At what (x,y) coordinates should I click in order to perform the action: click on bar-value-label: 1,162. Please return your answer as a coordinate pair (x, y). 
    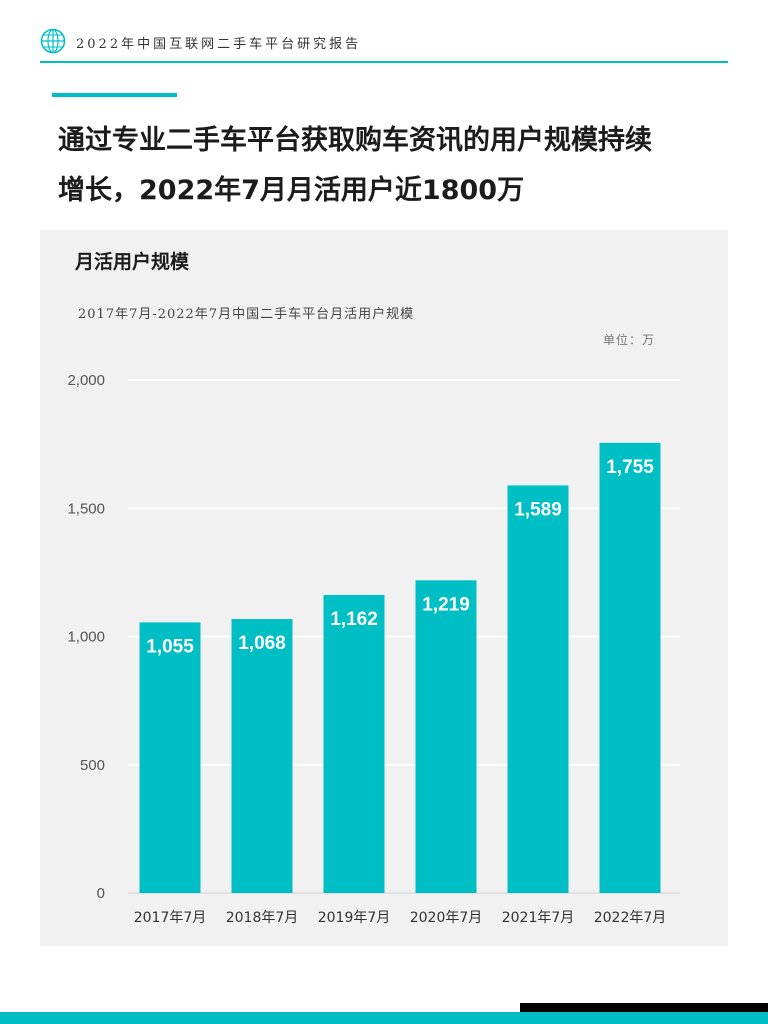
    Looking at the image, I should click on (354, 619).